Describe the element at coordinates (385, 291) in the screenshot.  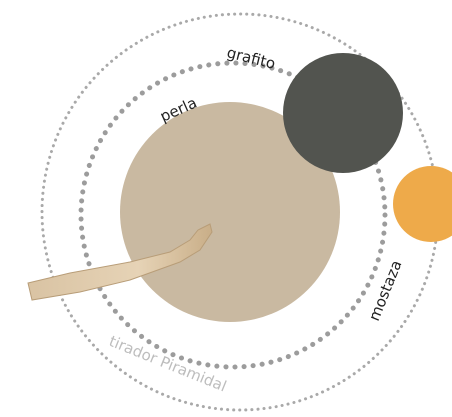
I see `finish-label: mostaza` at that location.